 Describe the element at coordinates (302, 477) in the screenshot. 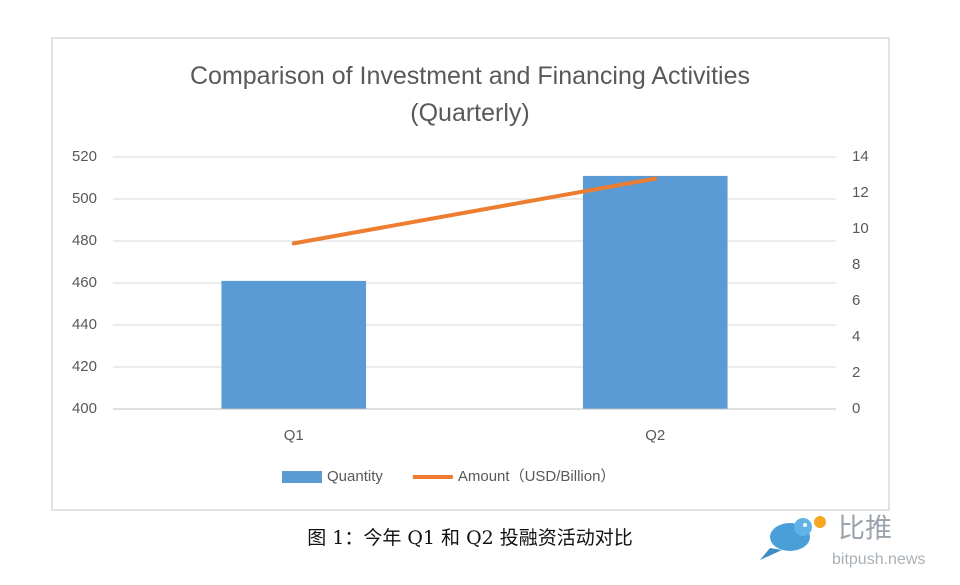

I see `legend-swatch` at that location.